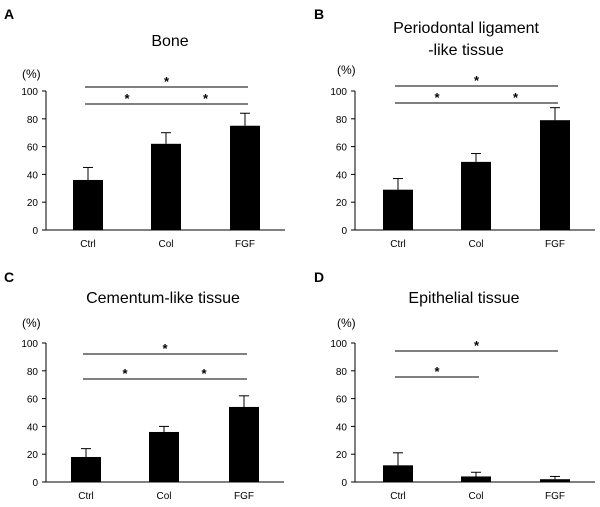 The height and width of the screenshot is (507, 600). I want to click on panel-title: Epithelial tissue, so click(463, 298).